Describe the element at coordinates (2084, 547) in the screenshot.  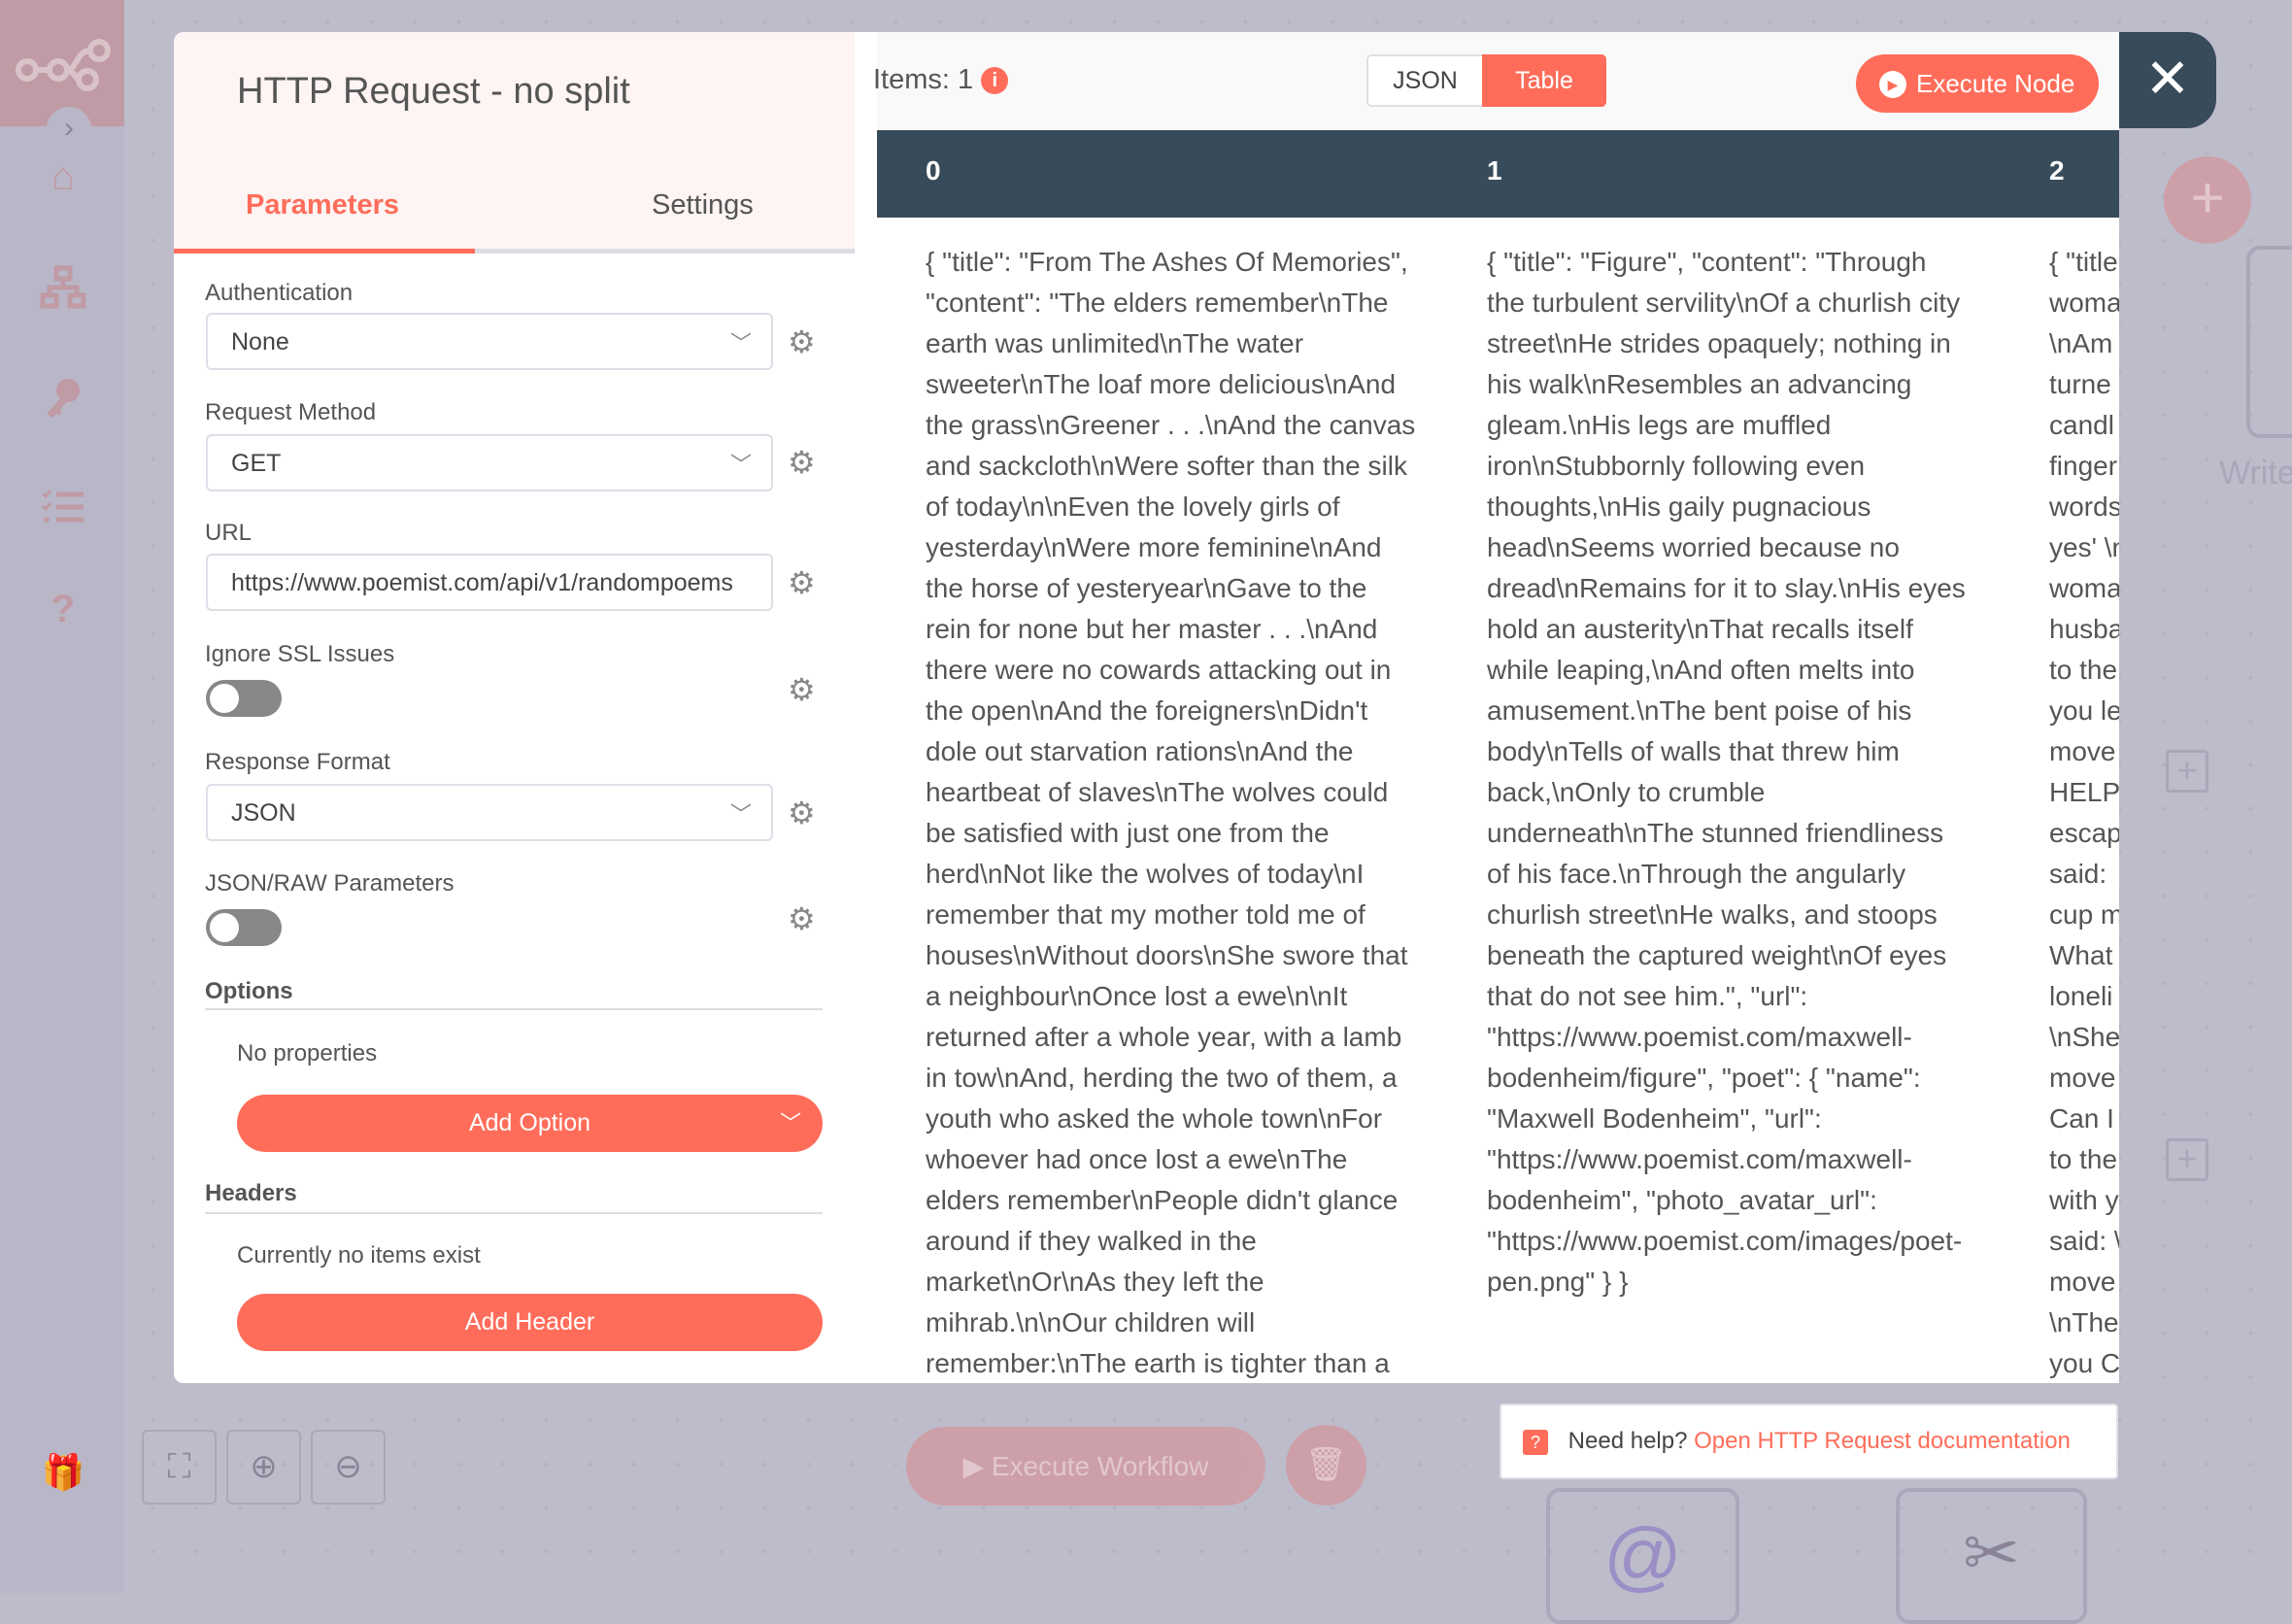
I see `cell-text-line: yes' \n` at that location.